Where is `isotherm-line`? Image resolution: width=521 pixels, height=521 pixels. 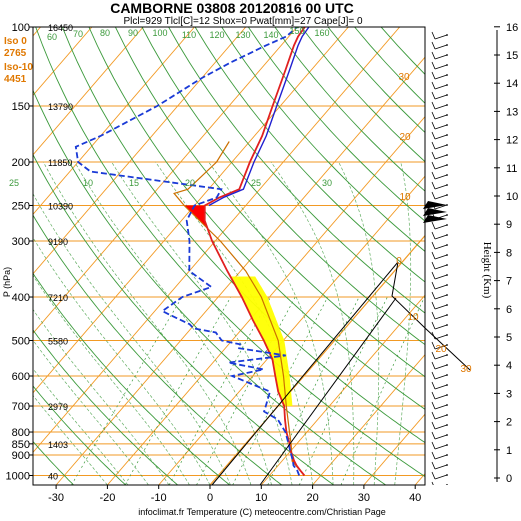
isotherm-line is located at coordinates (342, 389).